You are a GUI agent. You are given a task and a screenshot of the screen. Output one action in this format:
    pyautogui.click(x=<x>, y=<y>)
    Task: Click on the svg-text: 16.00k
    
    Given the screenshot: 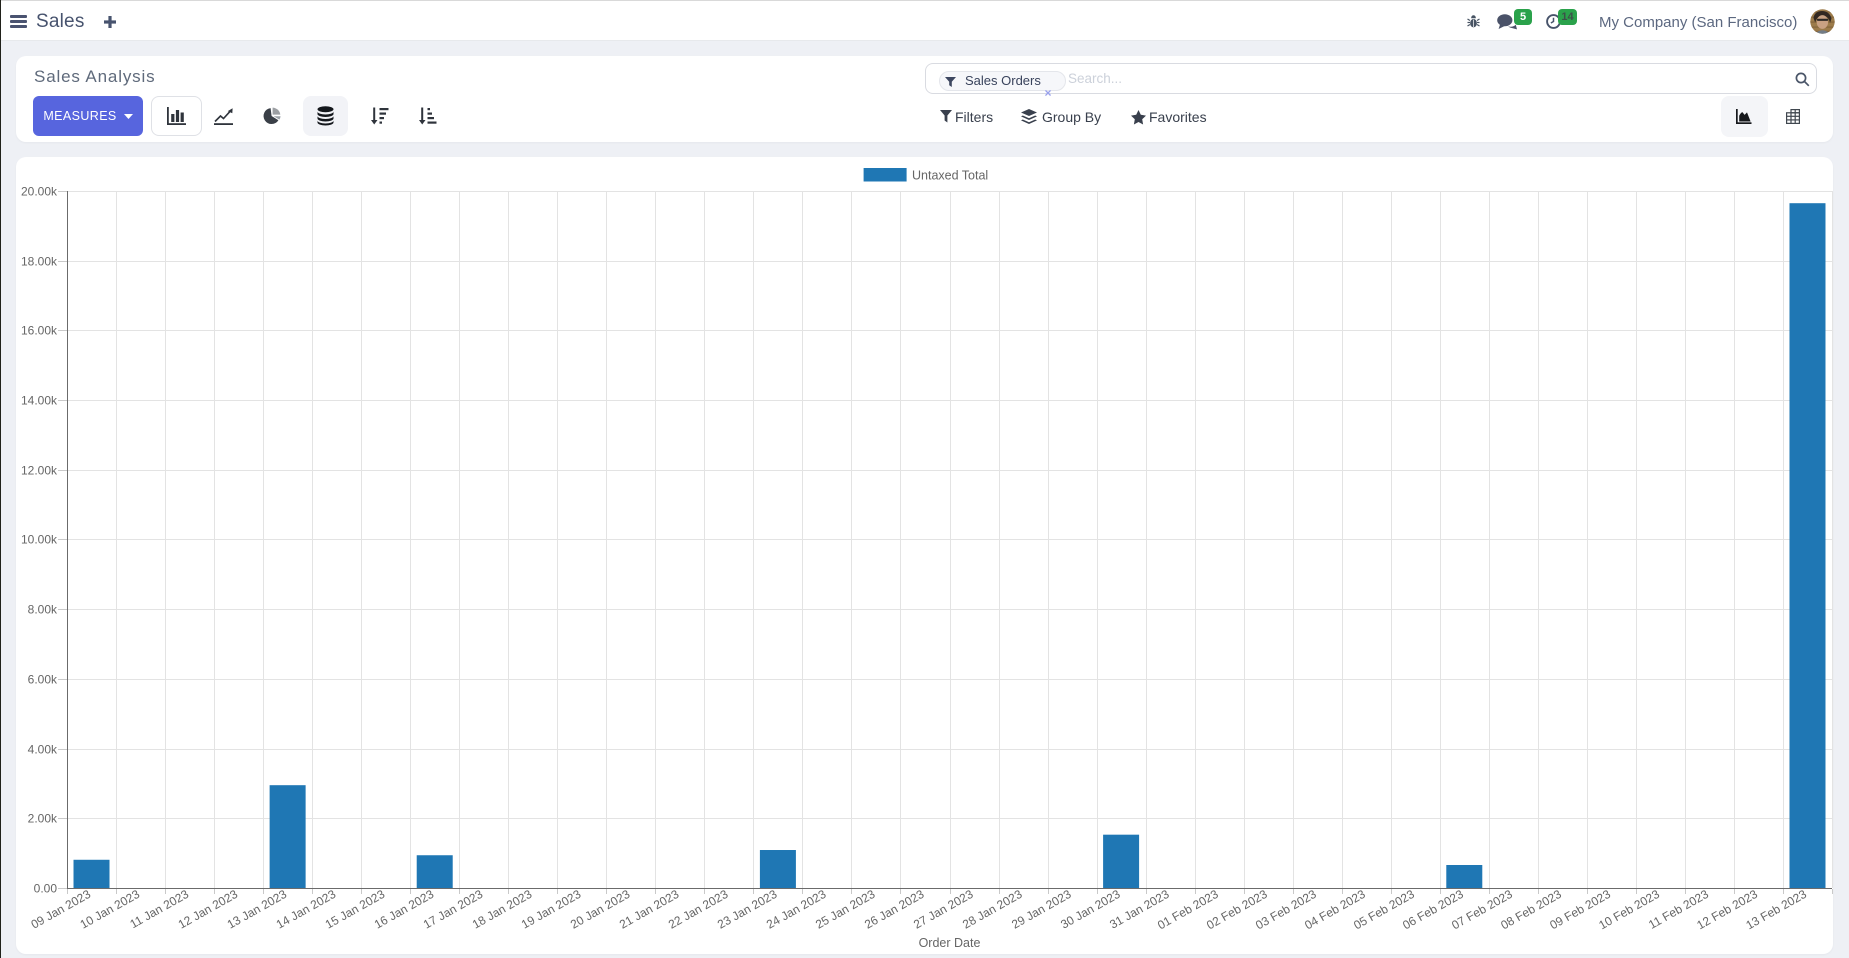 What is the action you would take?
    pyautogui.click(x=39, y=331)
    